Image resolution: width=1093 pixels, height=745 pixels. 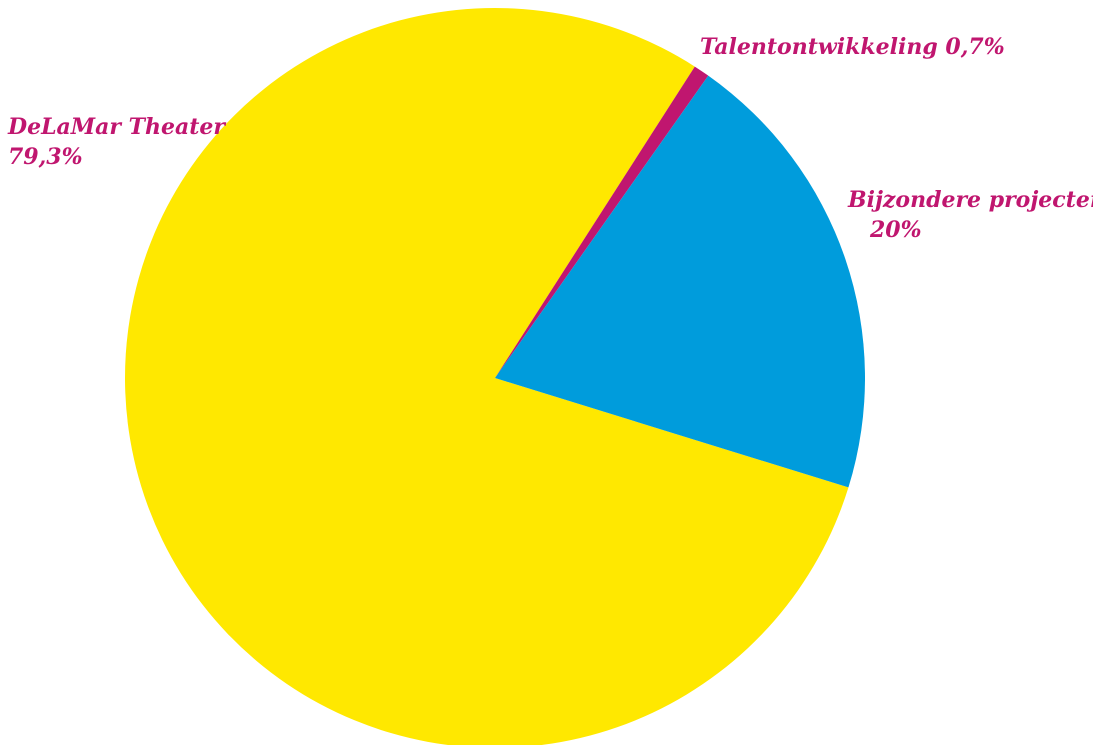 What do you see at coordinates (970, 215) in the screenshot?
I see `label-bijzondere-projecten: Bijzondere projecten 20%` at bounding box center [970, 215].